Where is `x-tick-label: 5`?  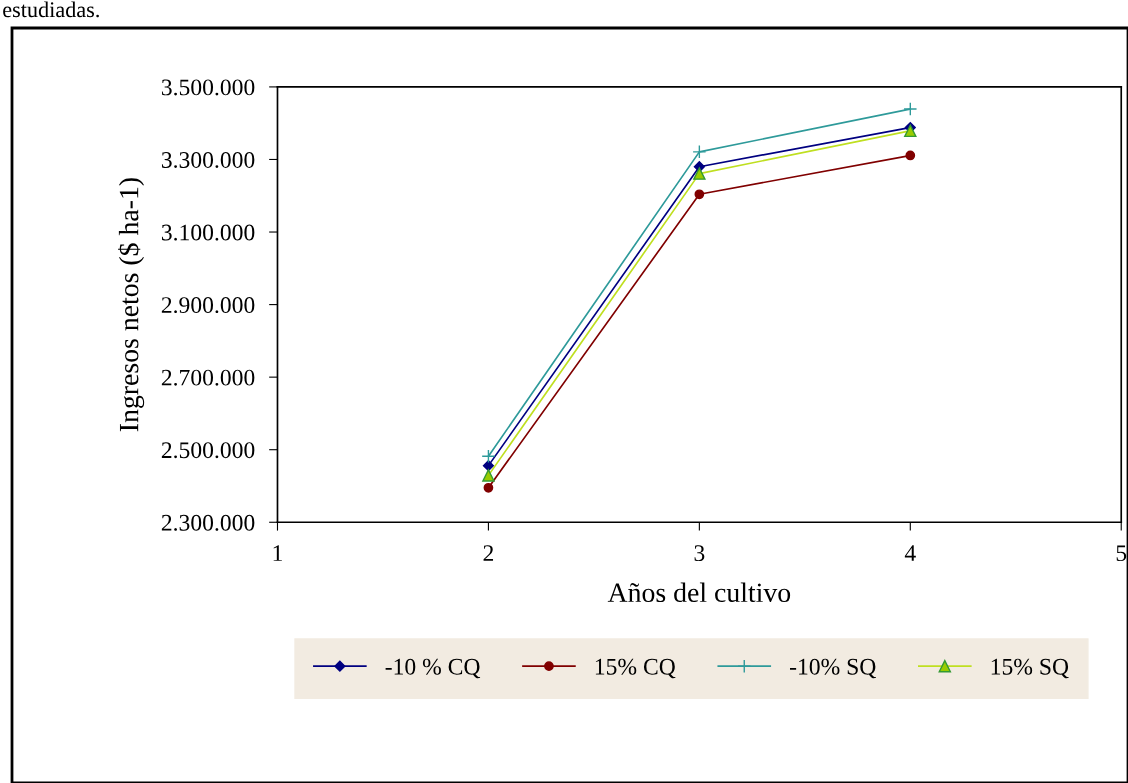
x-tick-label: 5 is located at coordinates (1121, 553).